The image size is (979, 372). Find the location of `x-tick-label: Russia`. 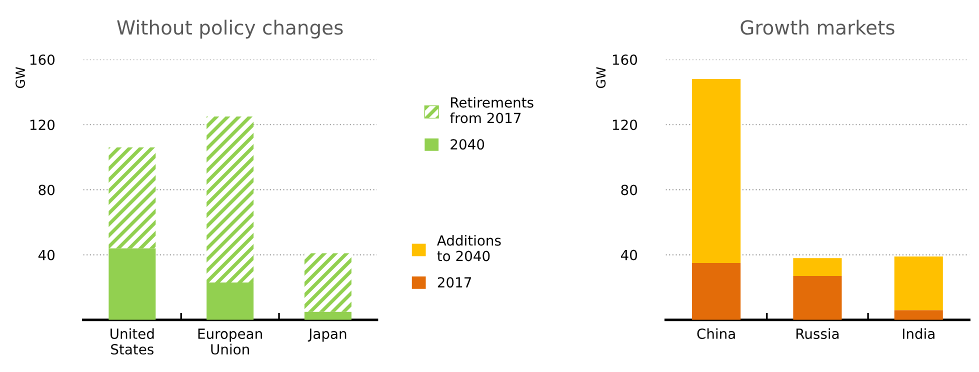

x-tick-label: Russia is located at coordinates (817, 334).